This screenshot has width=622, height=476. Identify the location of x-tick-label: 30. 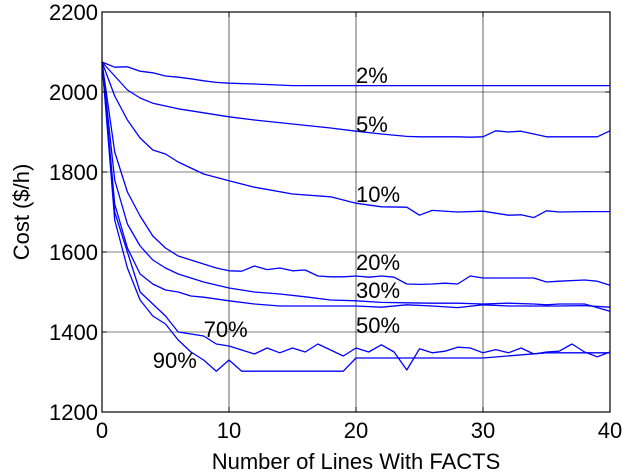
(483, 430).